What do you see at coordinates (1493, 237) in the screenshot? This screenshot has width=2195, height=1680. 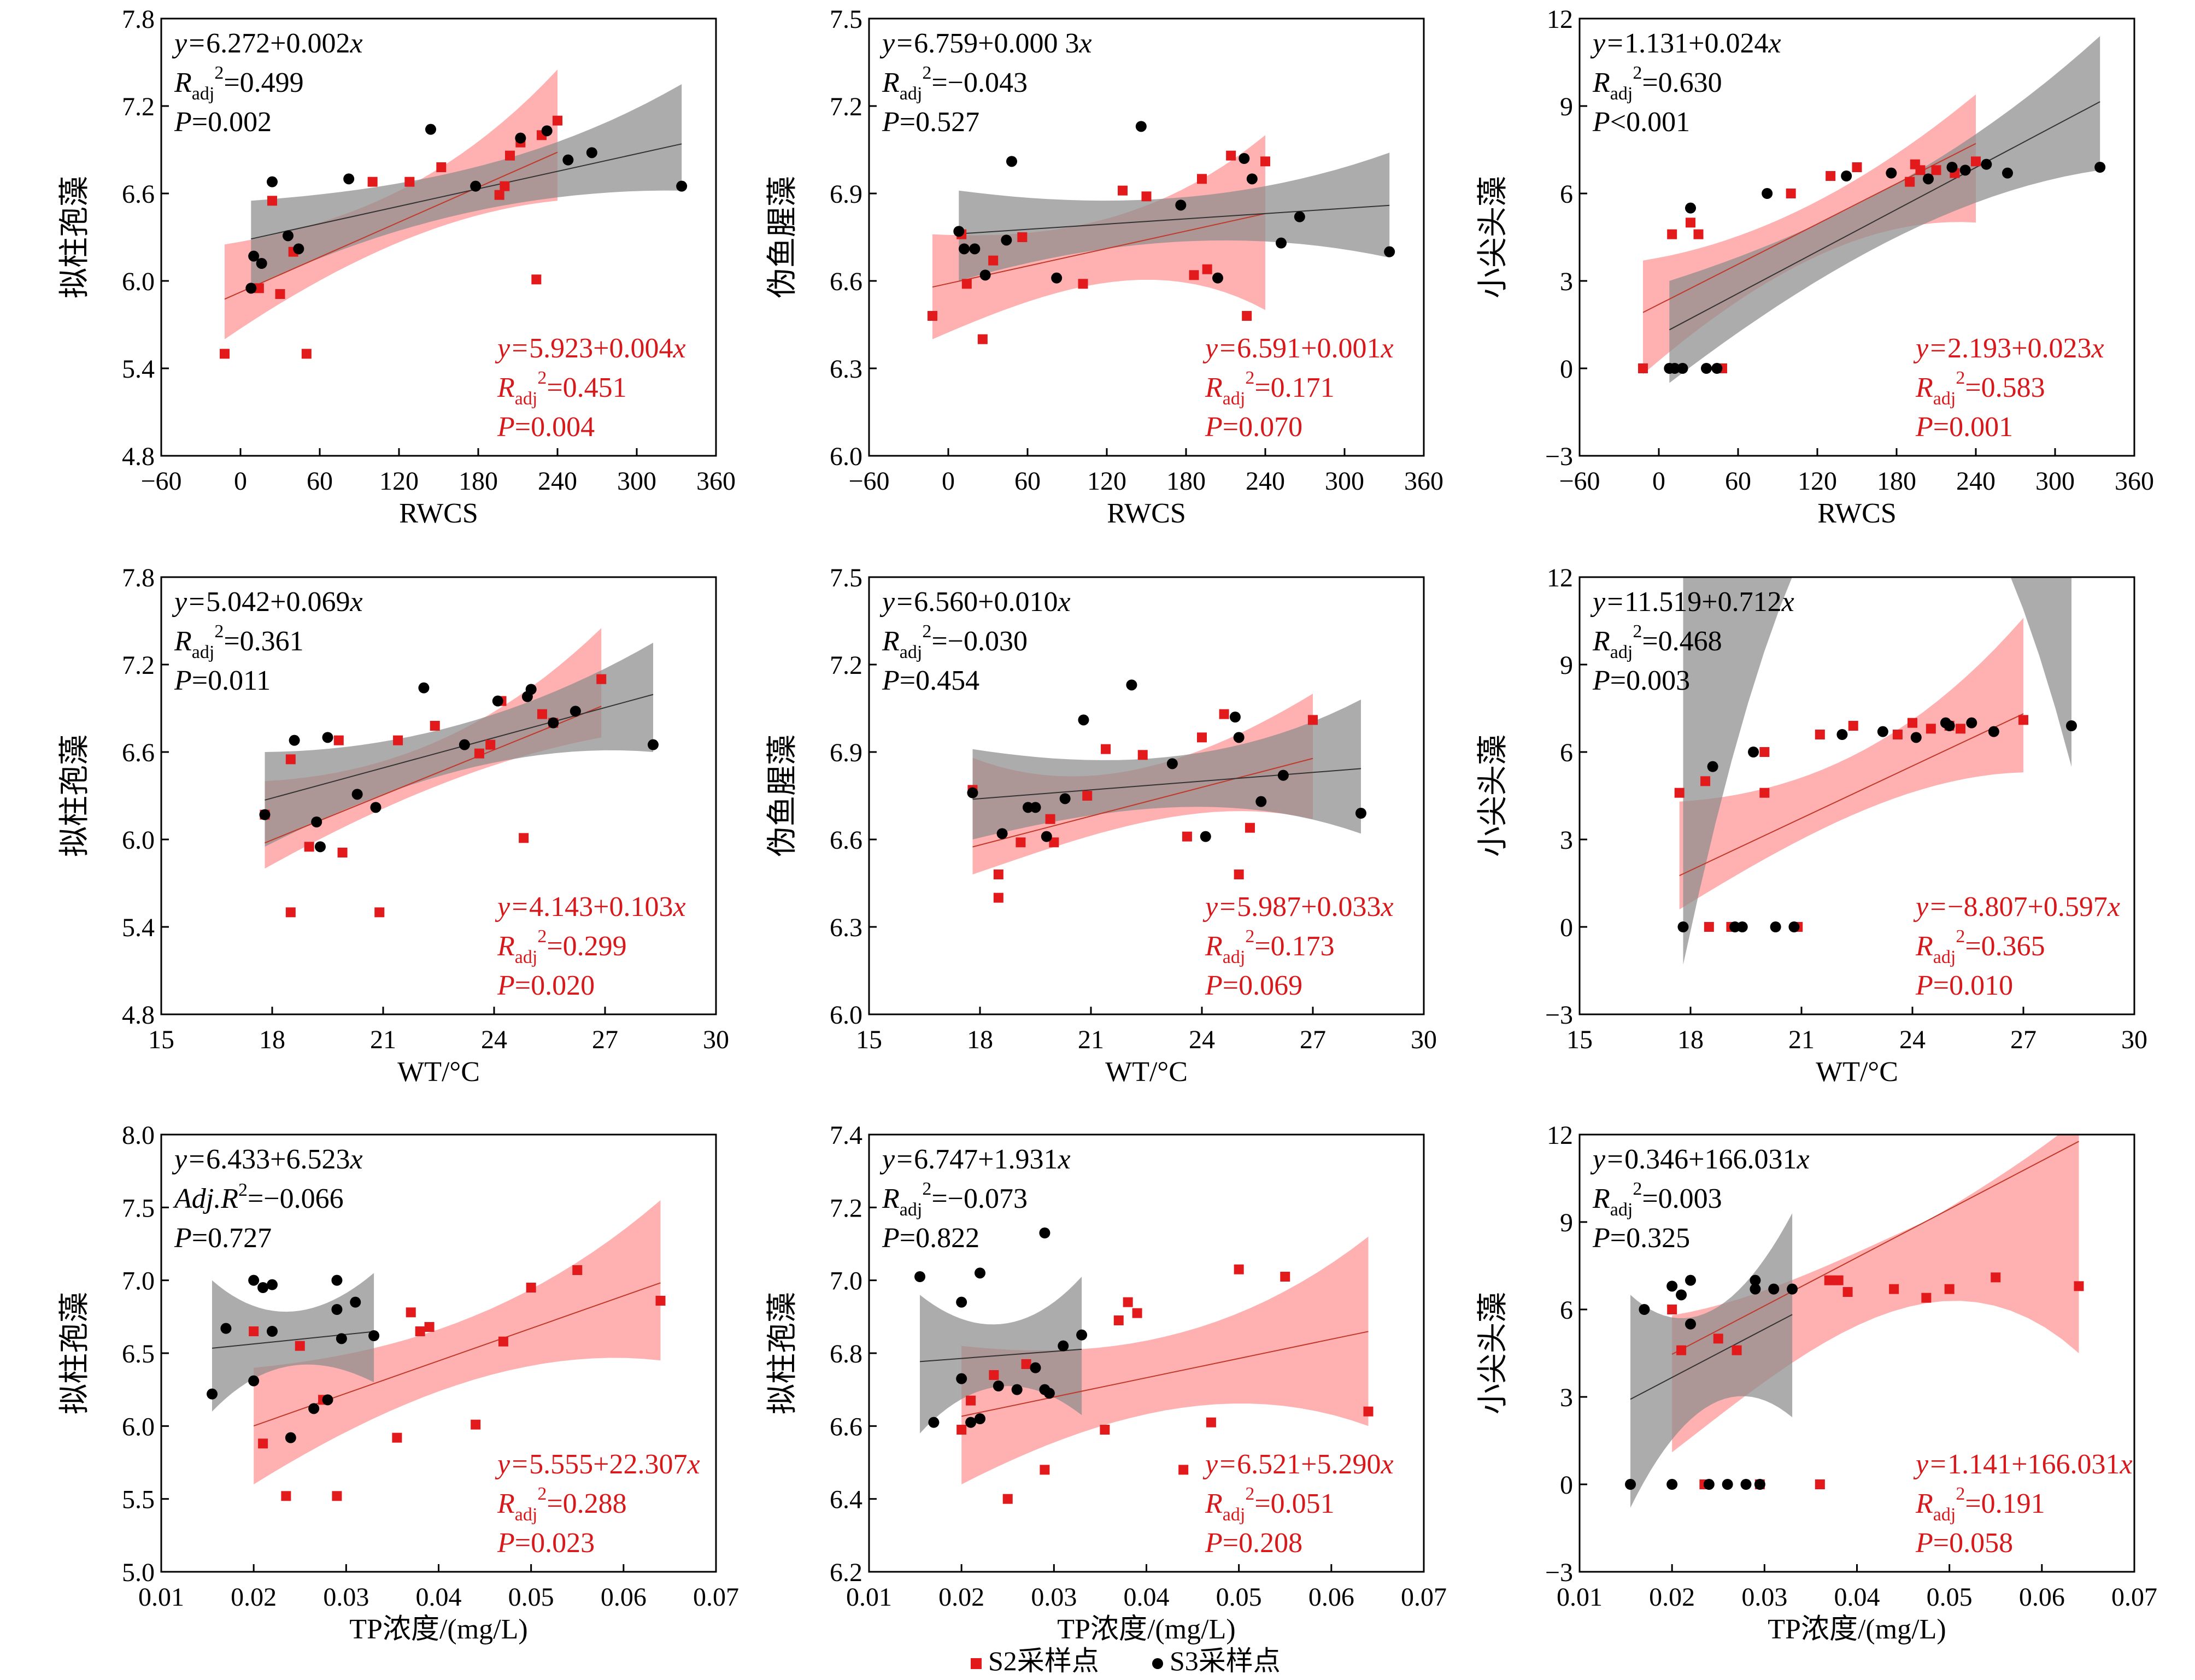 I see `y-axis-label: 小尖头藻` at bounding box center [1493, 237].